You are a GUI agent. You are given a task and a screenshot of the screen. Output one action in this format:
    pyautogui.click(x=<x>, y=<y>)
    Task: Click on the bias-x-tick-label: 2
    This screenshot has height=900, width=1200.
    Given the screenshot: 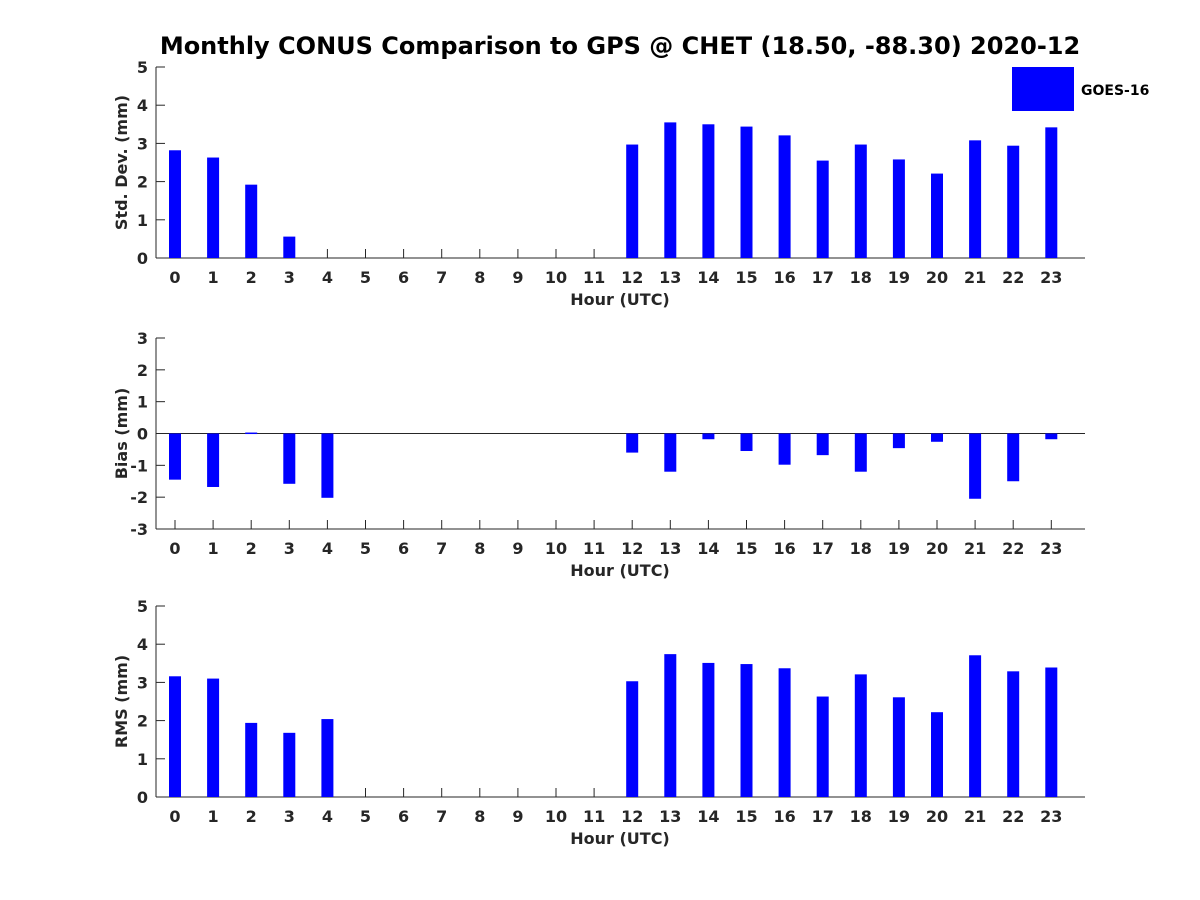 What is the action you would take?
    pyautogui.click(x=251, y=548)
    